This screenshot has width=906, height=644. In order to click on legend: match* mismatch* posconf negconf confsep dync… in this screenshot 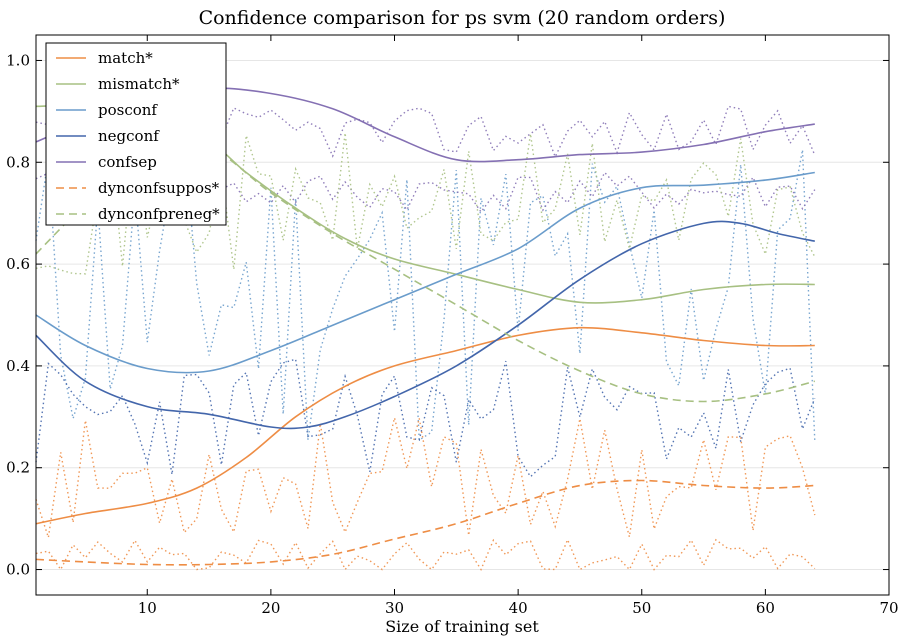, I will do `click(136, 134)`.